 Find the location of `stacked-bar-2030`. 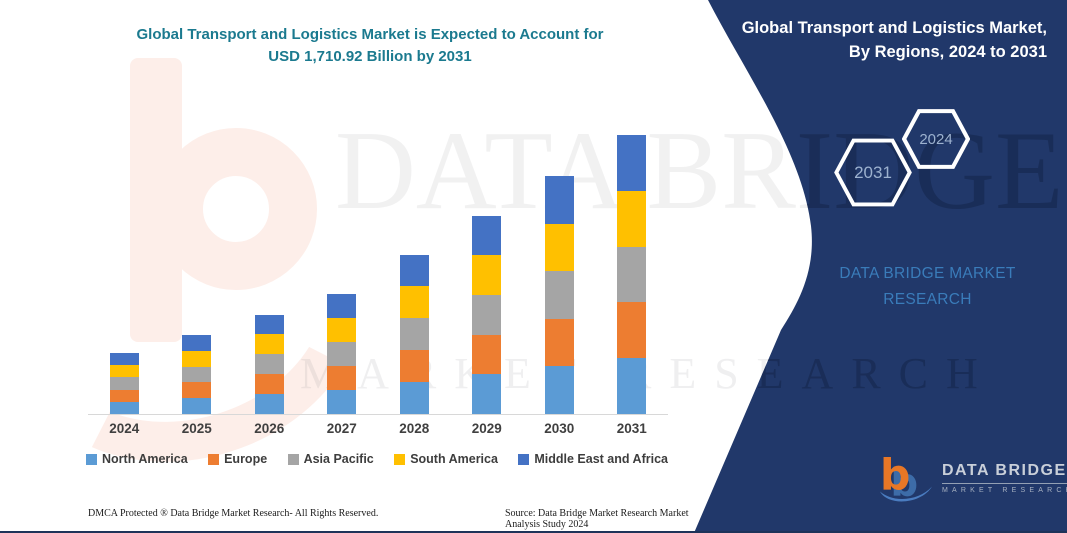

stacked-bar-2030 is located at coordinates (559, 295).